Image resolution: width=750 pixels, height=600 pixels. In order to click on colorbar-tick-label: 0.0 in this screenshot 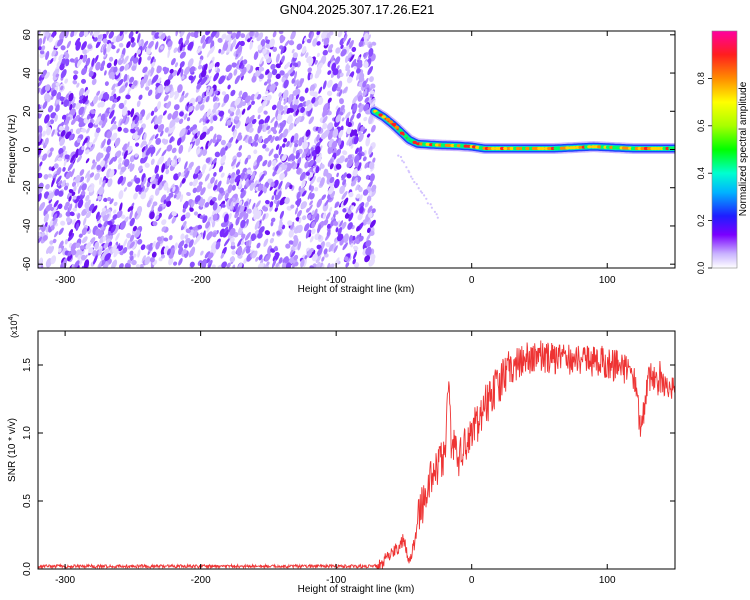, I will do `click(701, 268)`.